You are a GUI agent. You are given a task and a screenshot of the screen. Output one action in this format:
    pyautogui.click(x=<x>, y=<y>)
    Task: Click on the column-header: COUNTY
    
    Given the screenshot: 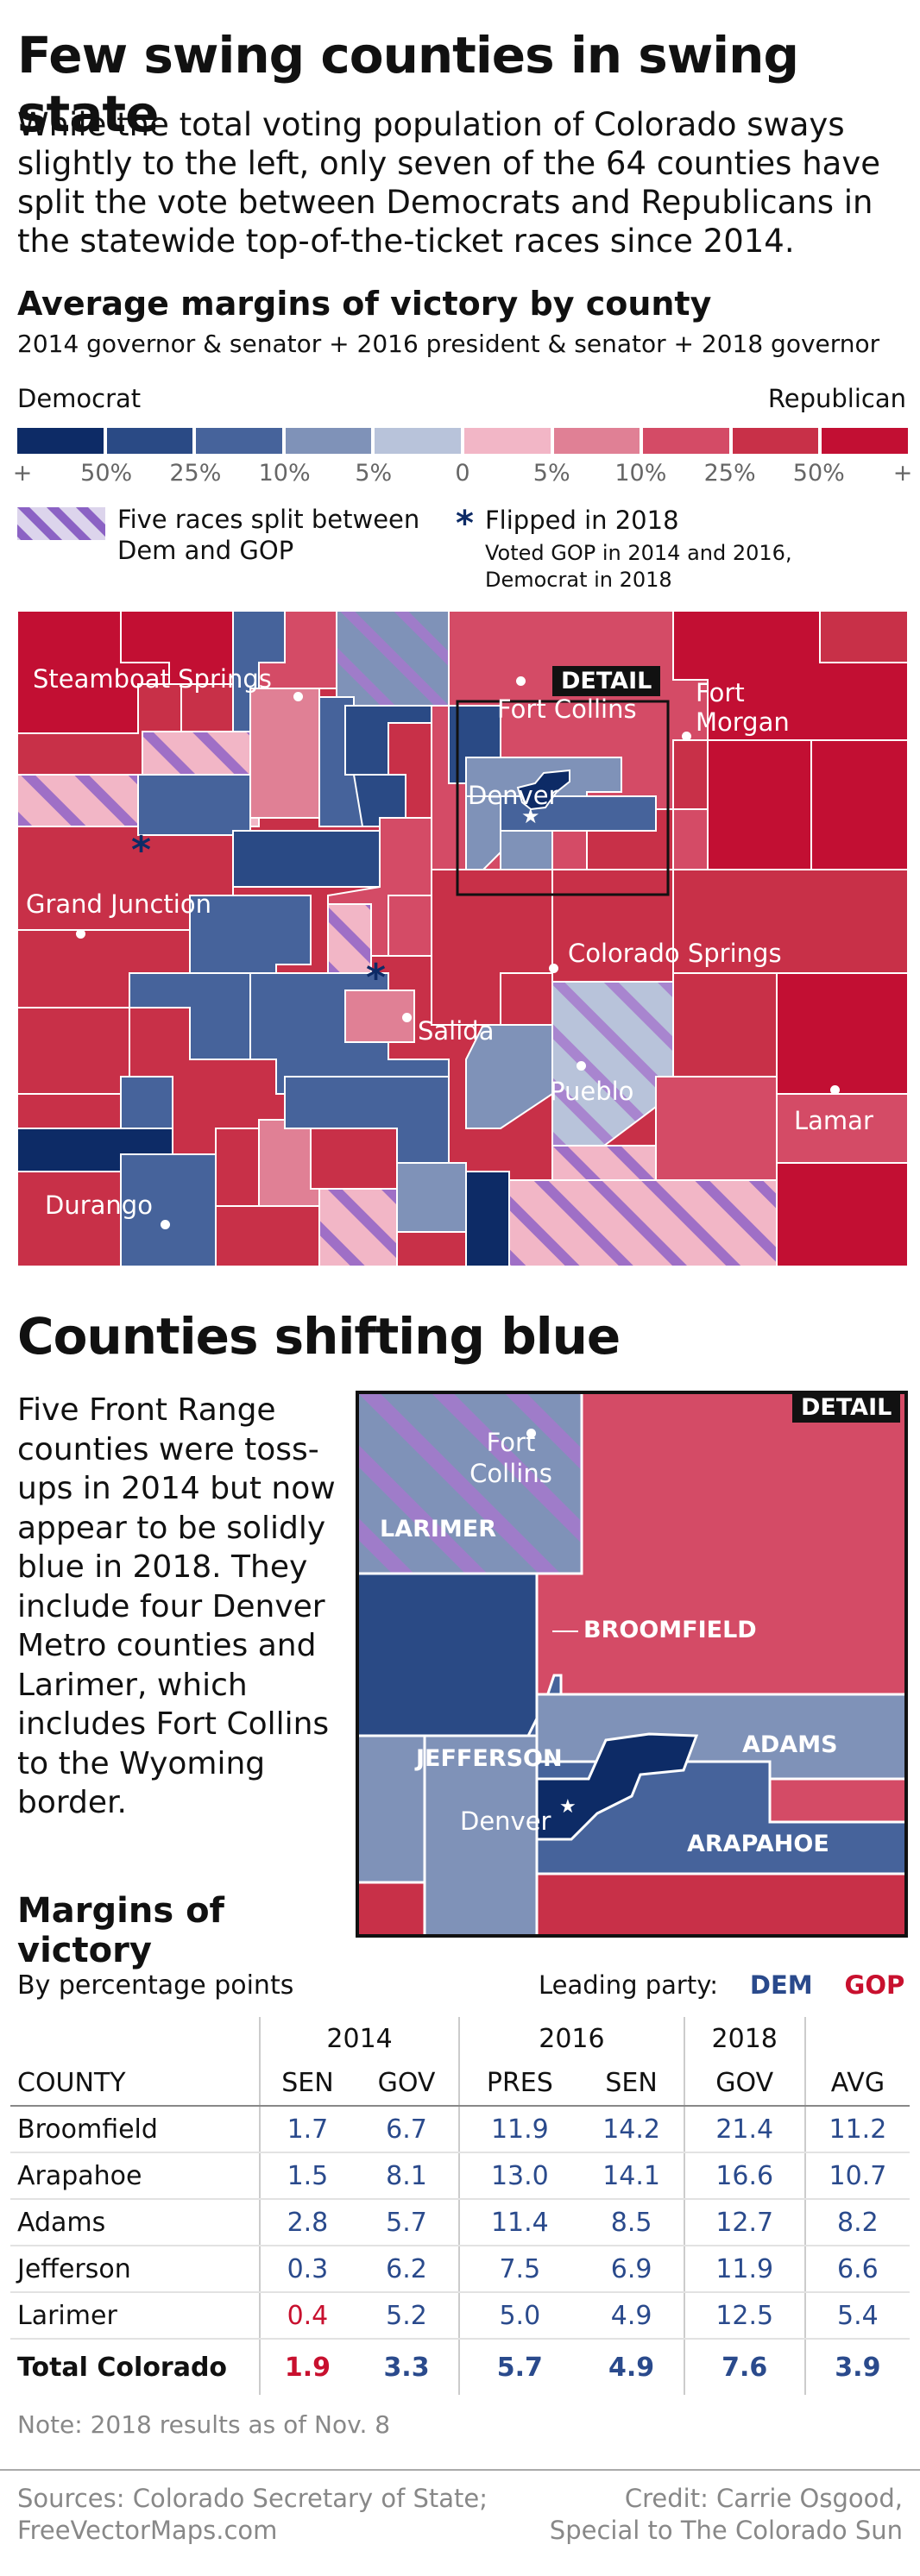 What is the action you would take?
    pyautogui.click(x=135, y=2083)
    